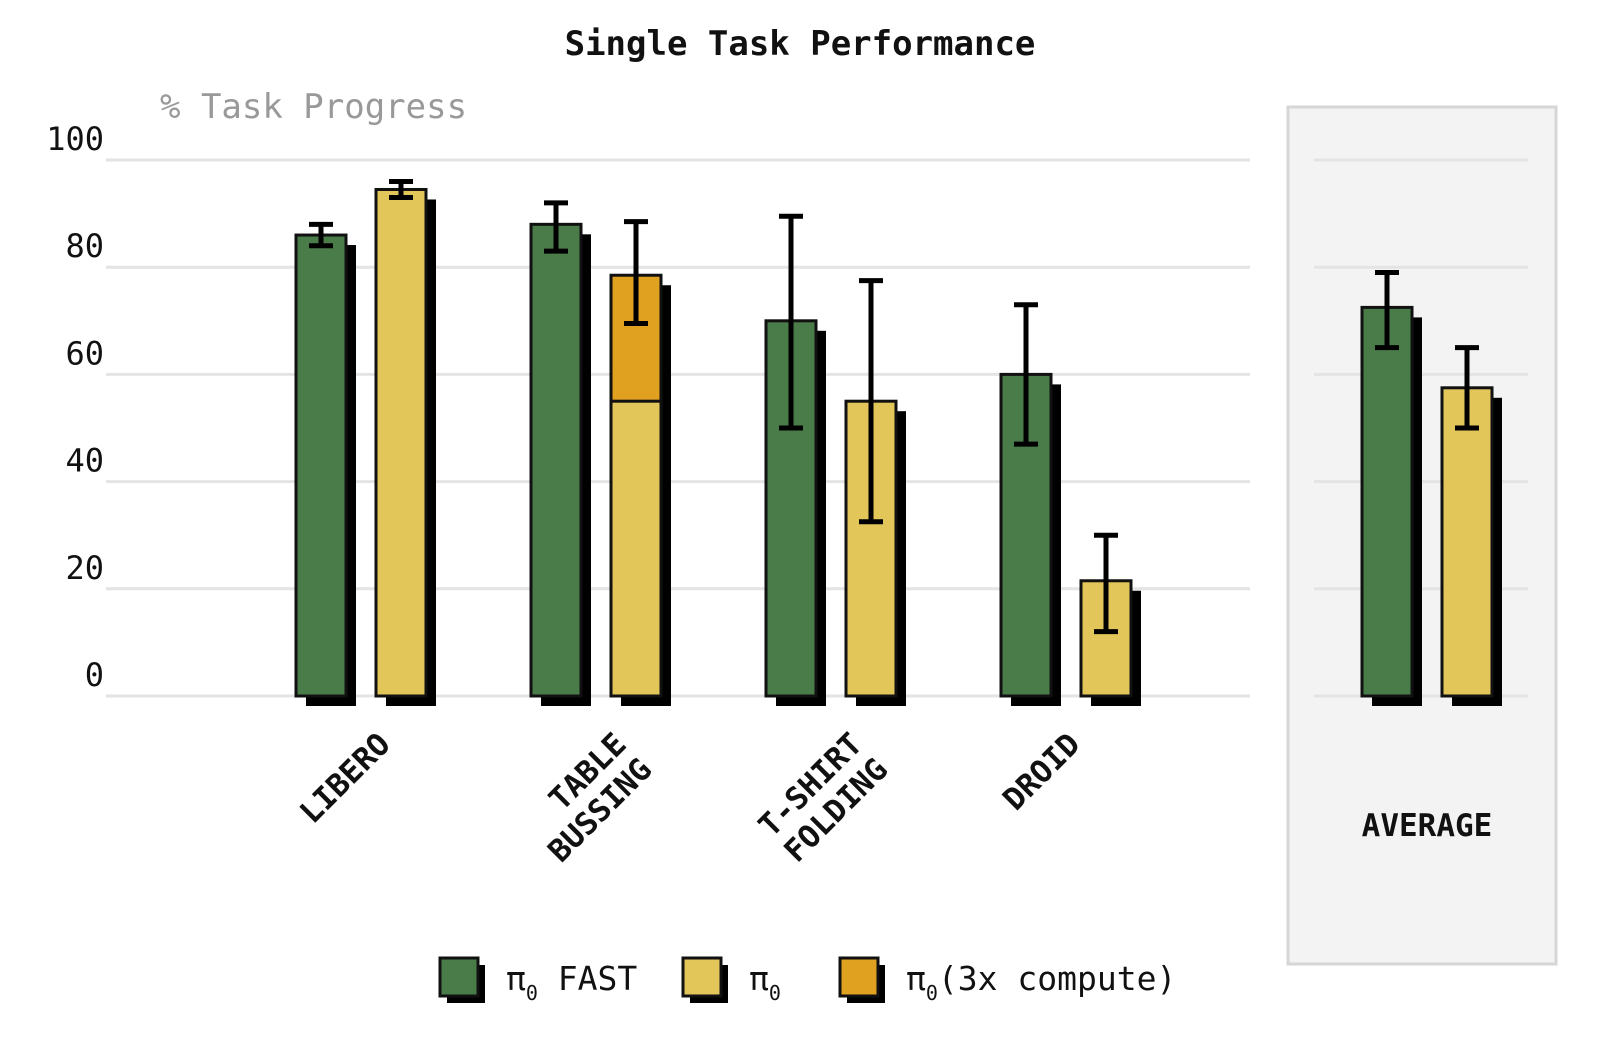 The image size is (1600, 1063). Describe the element at coordinates (75, 139) in the screenshot. I see `y-tick-label: 100` at that location.